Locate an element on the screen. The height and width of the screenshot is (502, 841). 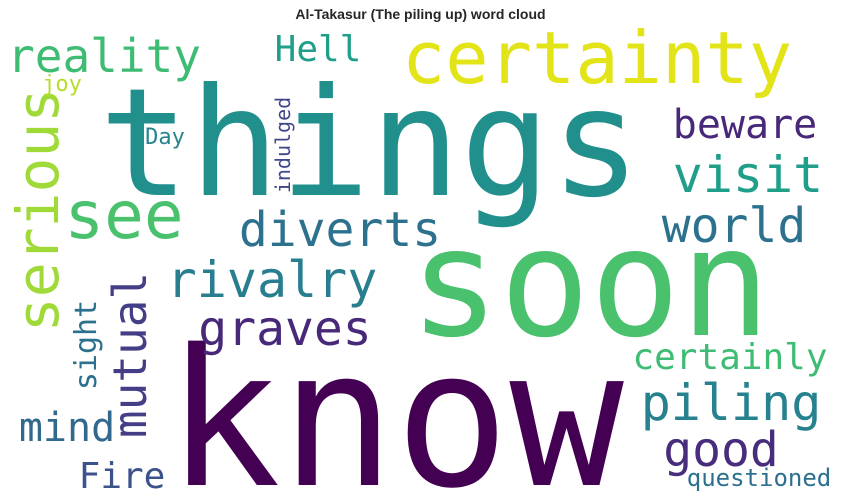
word-mutual: mutual is located at coordinates (130, 355).